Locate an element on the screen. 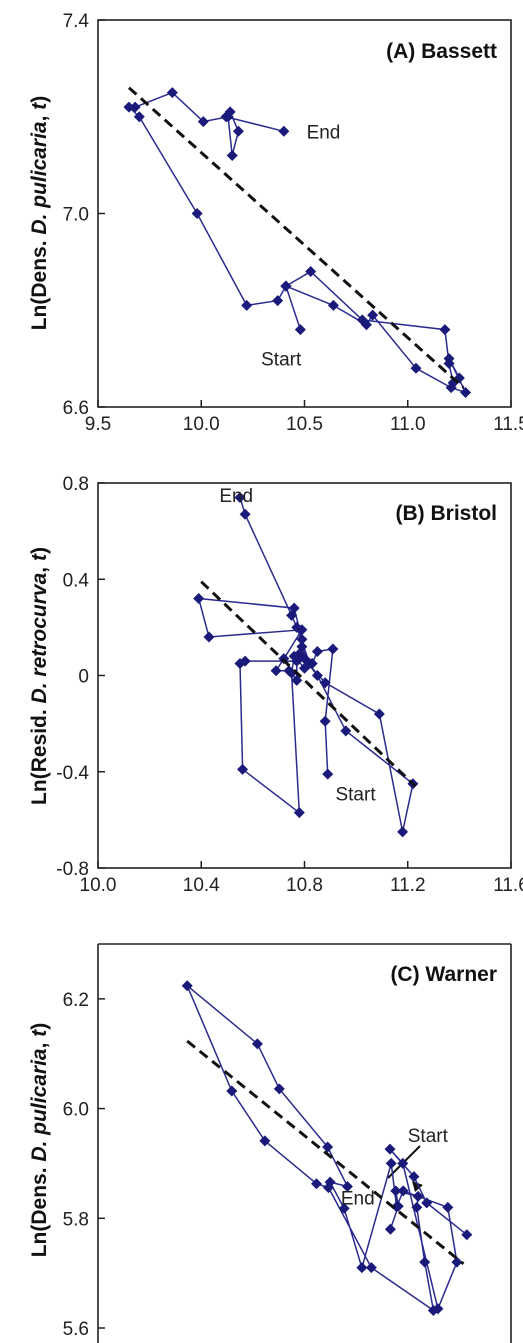  y-axis-label-b: Ln(Resid. D. retrocurva, t) is located at coordinates (39, 676).